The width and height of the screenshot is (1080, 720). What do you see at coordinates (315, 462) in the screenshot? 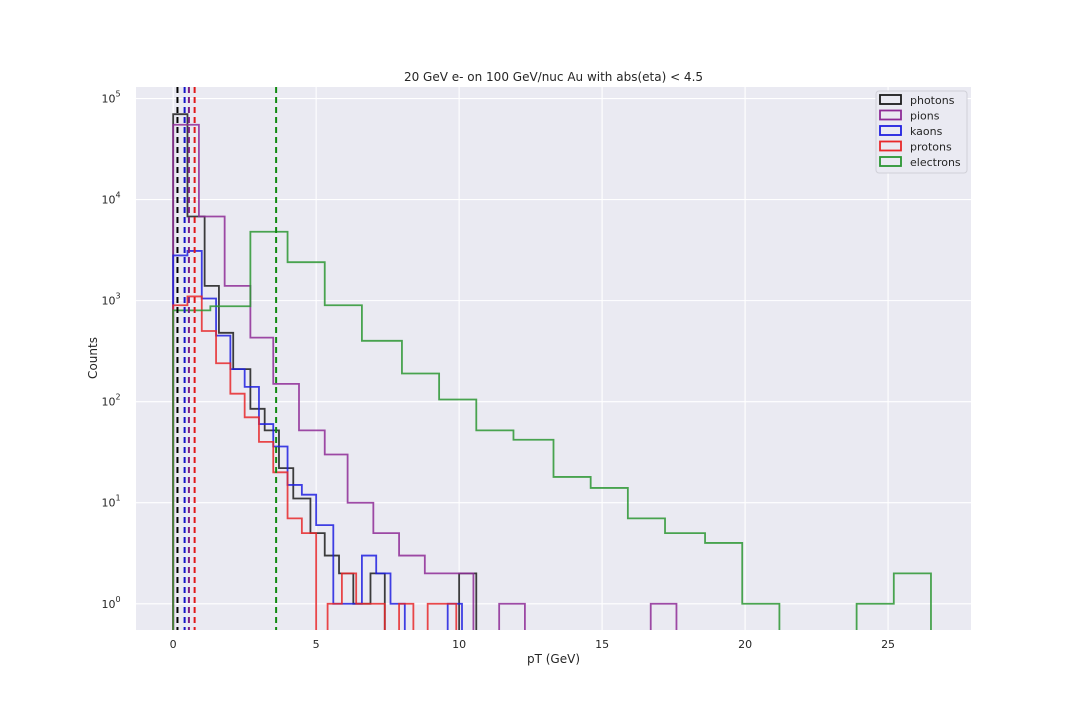
I see `series-protons-histogram` at bounding box center [315, 462].